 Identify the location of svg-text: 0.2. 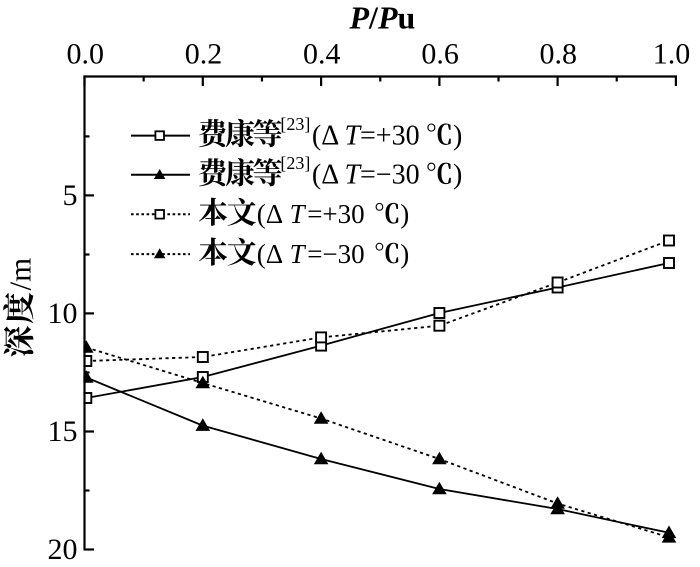
(204, 54).